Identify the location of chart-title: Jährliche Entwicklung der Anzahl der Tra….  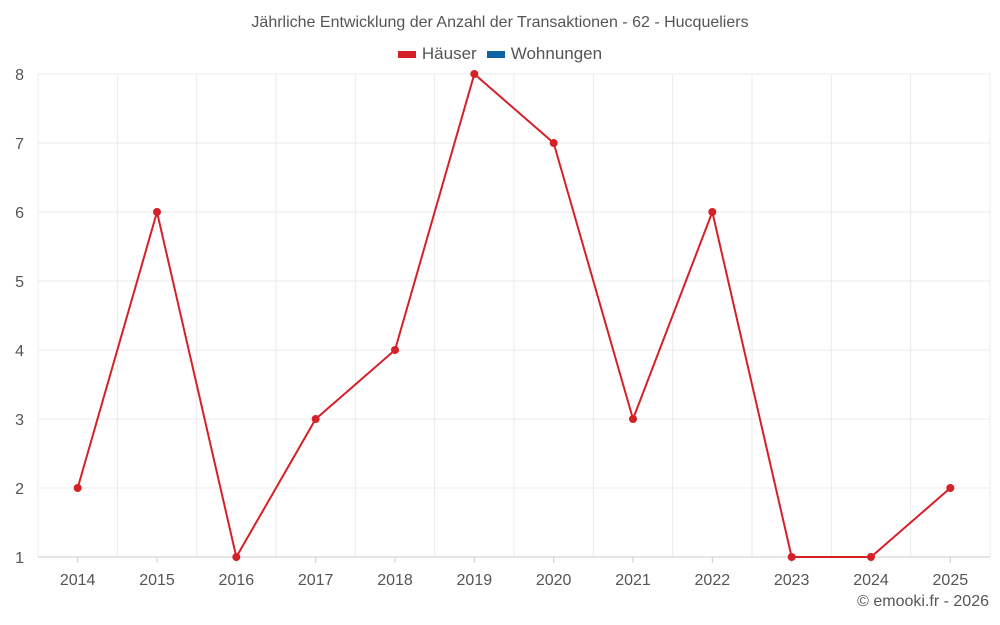
(500, 22).